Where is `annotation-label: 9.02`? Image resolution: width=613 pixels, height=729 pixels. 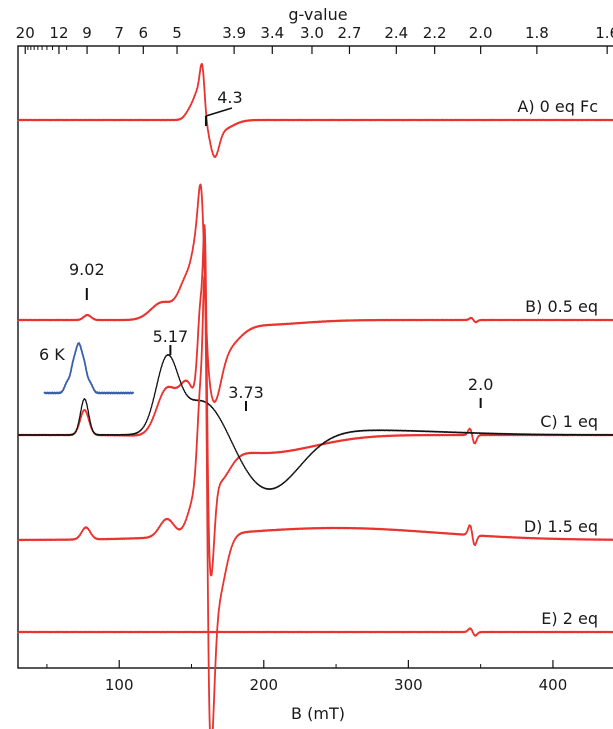 annotation-label: 9.02 is located at coordinates (87, 269).